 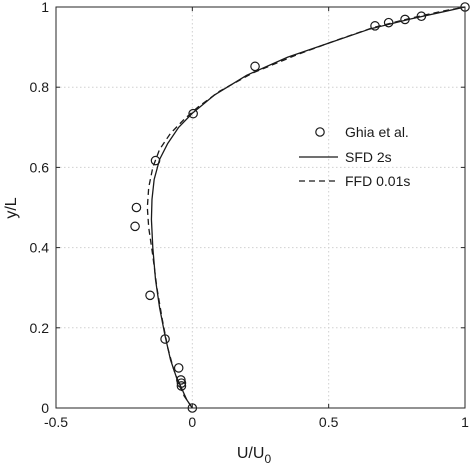 I want to click on legend-label-ffd: FFD 0.01s, so click(x=377, y=181).